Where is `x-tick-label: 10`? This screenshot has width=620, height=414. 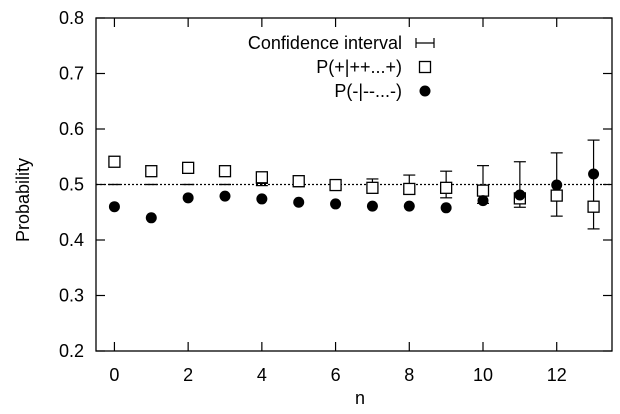 x-tick-label: 10 is located at coordinates (483, 375).